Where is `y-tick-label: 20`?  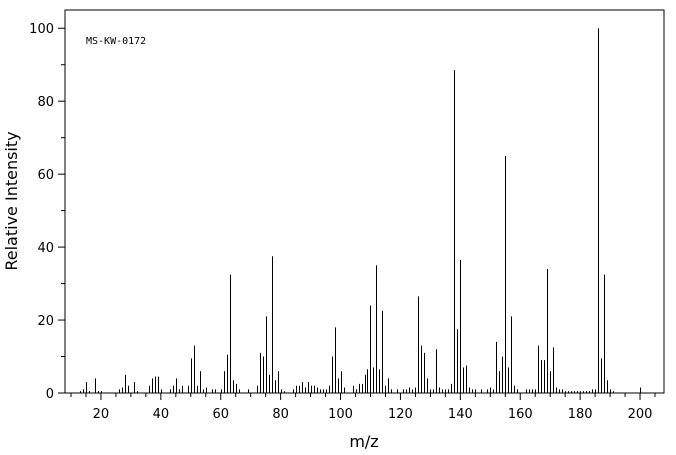
y-tick-label: 20 is located at coordinates (45, 321).